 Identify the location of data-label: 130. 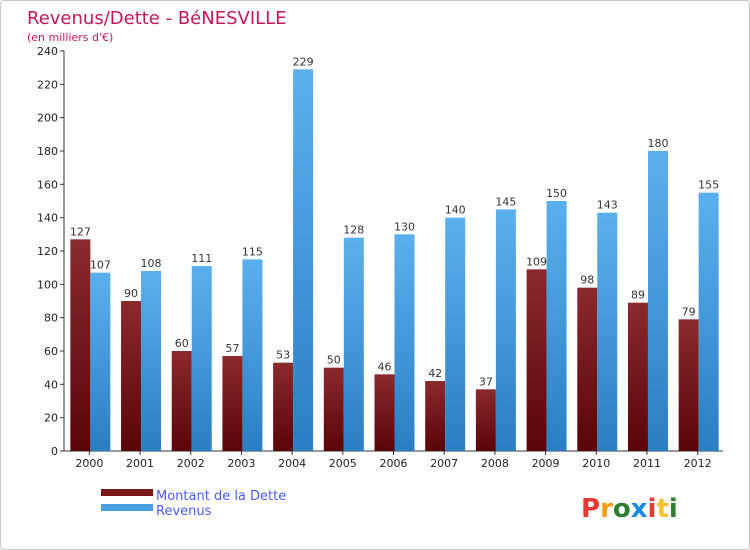
(404, 226).